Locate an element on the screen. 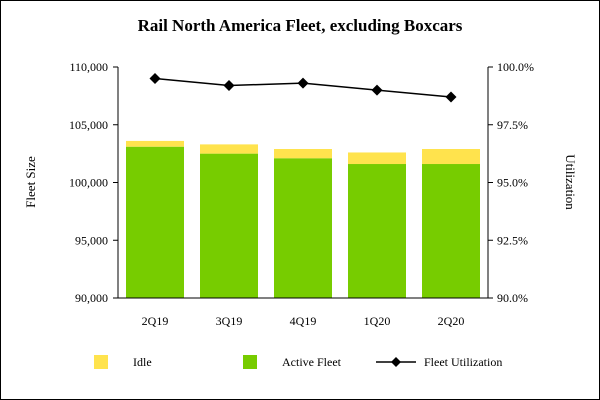  bar-idle-1Q20 is located at coordinates (377, 158).